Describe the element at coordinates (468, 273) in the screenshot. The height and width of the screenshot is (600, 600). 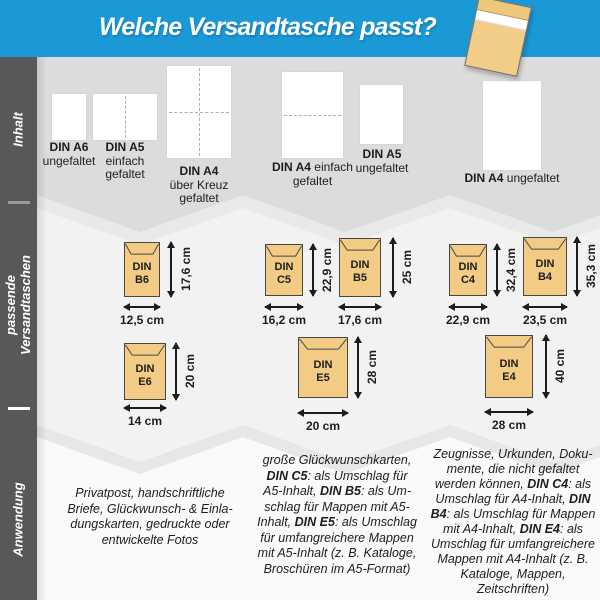
I see `envelope-label: DIN C4` at that location.